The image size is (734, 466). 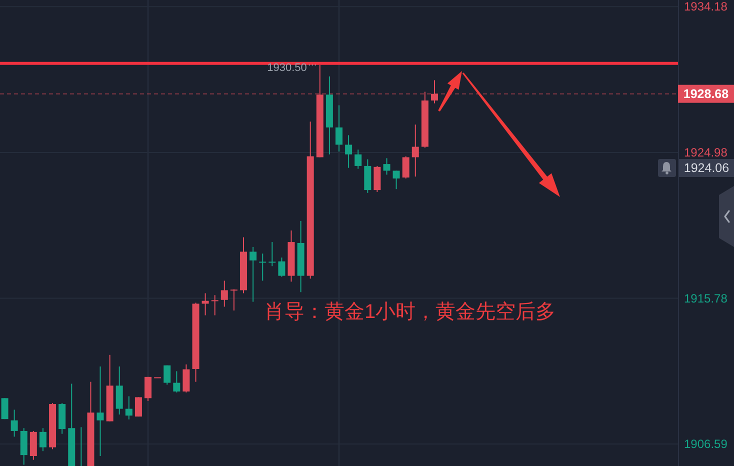 What do you see at coordinates (287, 68) in the screenshot?
I see `annotation: 1930.50` at bounding box center [287, 68].